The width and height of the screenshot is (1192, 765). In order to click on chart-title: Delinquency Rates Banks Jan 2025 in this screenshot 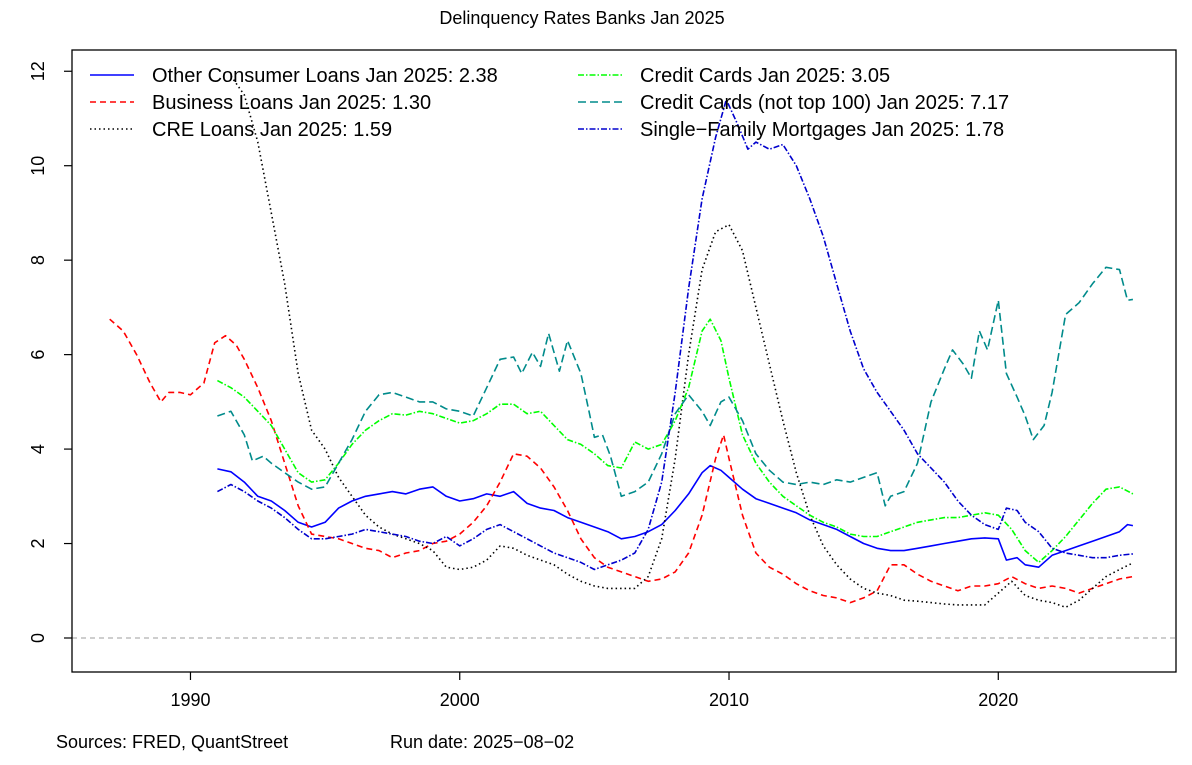, I will do `click(581, 18)`.